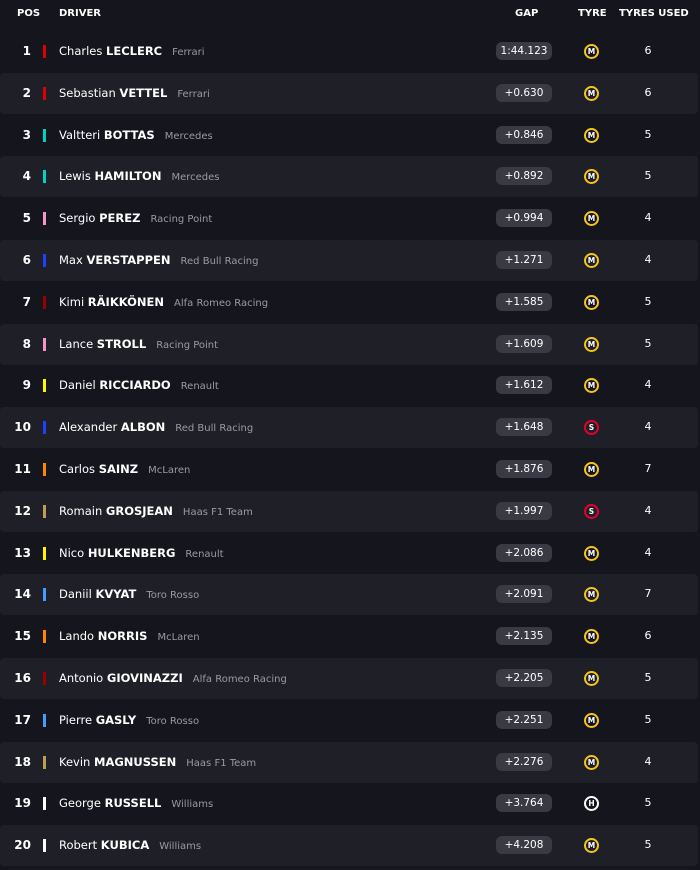 This screenshot has width=700, height=870. Describe the element at coordinates (77, 469) in the screenshot. I see `first-name: Carlos` at that location.